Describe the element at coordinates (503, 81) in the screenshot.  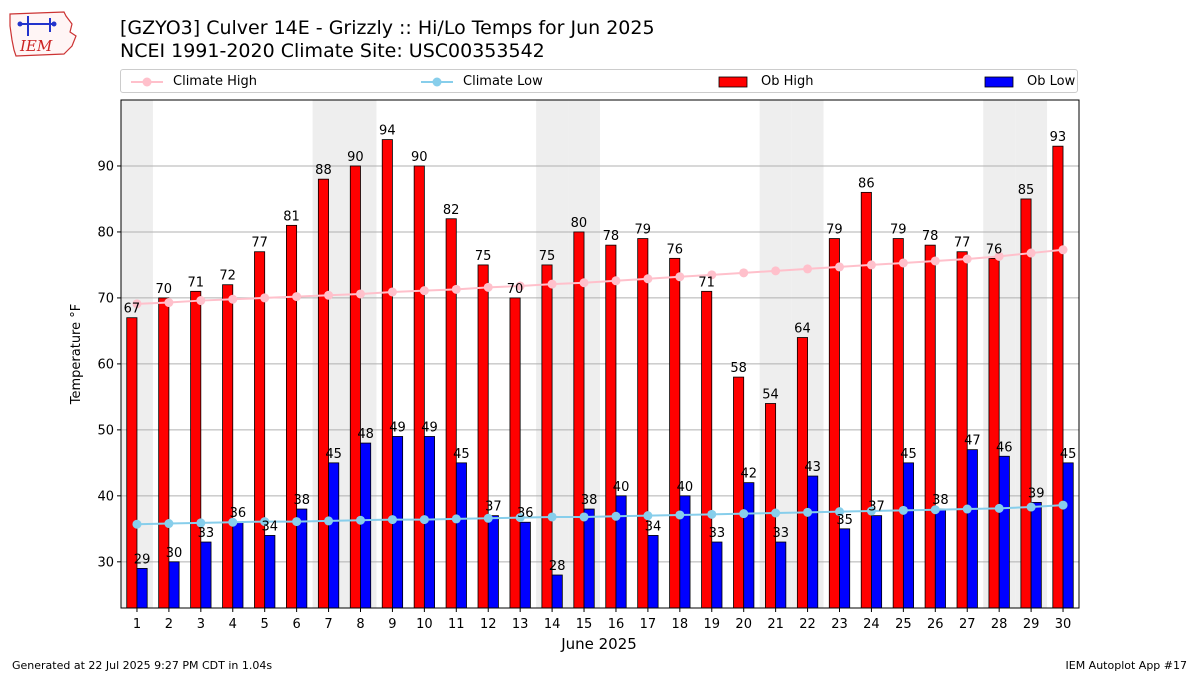
I see `legend-label-climate-low: Climate Low` at that location.